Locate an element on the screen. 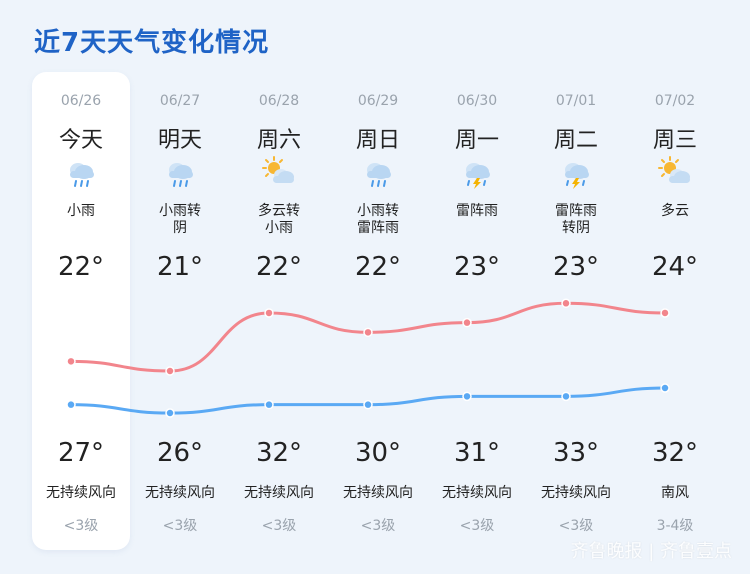  day-column: 07/02 周三 多云 24° 32° 南风 3-4级 is located at coordinates (675, 287).